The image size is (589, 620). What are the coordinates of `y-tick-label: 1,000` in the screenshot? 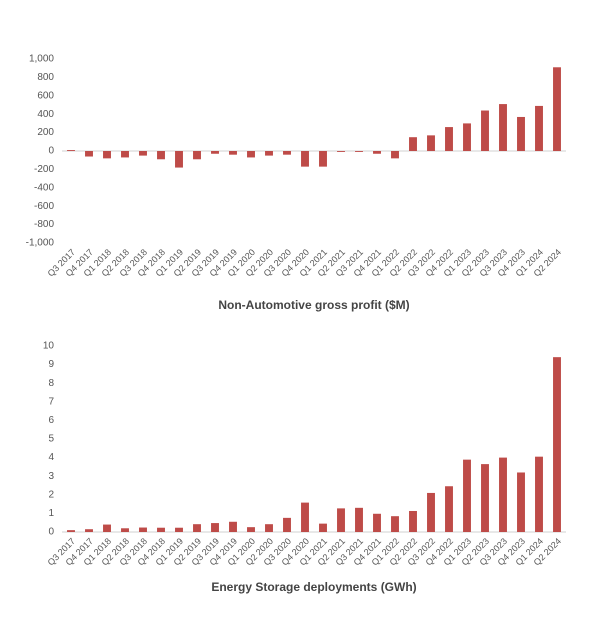 It's located at (41, 59).